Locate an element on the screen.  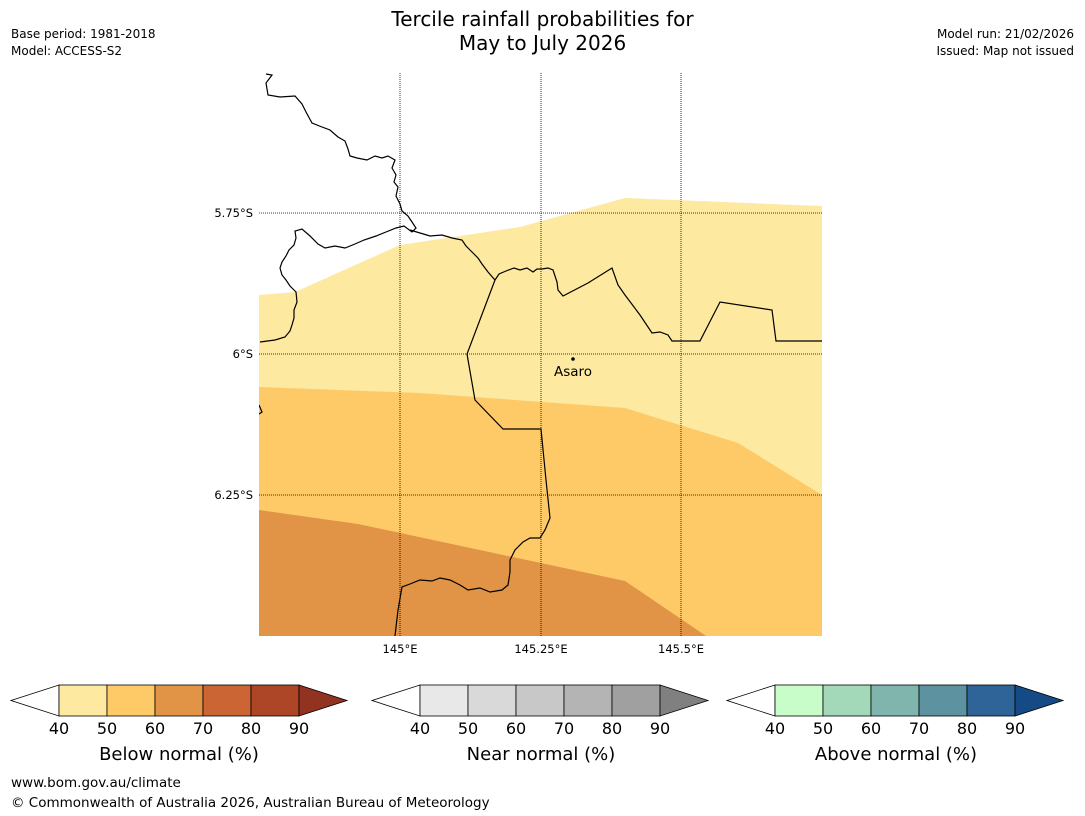
title-line-1: Tercile rainfall probabilities for is located at coordinates (542, 19).